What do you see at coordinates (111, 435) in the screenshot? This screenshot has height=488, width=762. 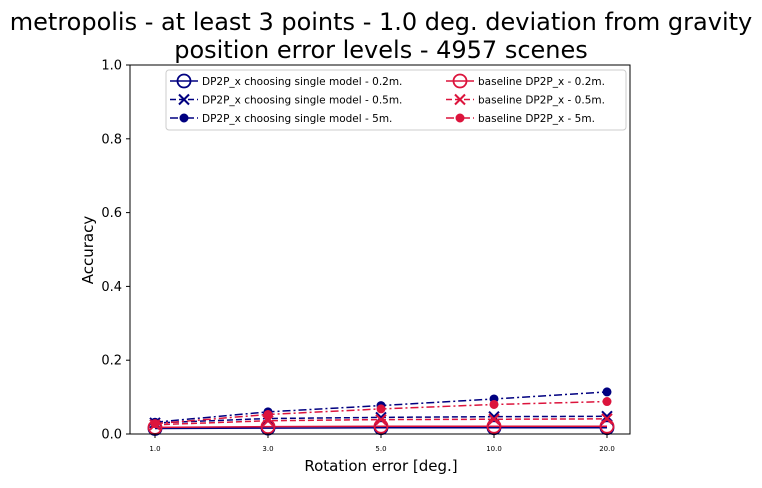 I see `y-tick-label-0: 0.0` at bounding box center [111, 435].